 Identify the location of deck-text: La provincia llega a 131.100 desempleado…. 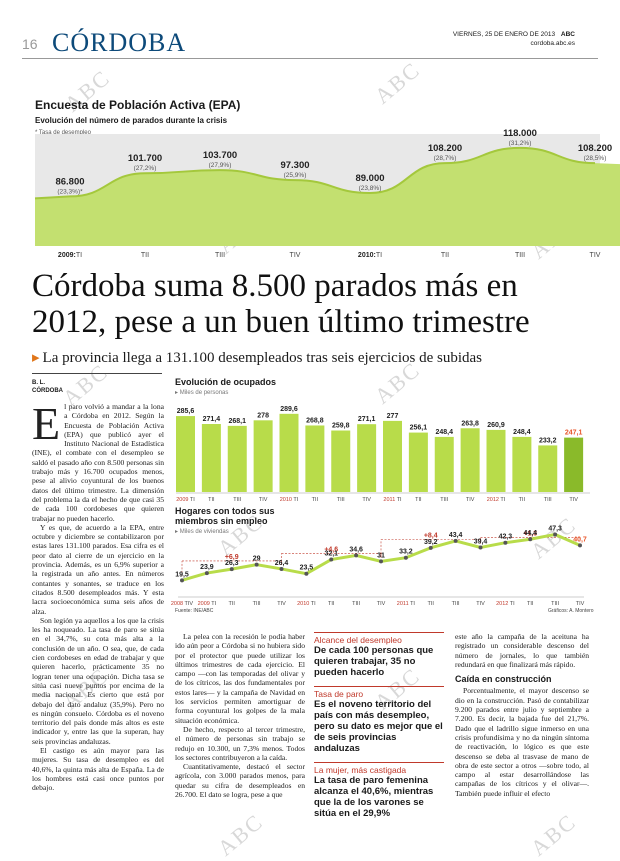
(262, 358).